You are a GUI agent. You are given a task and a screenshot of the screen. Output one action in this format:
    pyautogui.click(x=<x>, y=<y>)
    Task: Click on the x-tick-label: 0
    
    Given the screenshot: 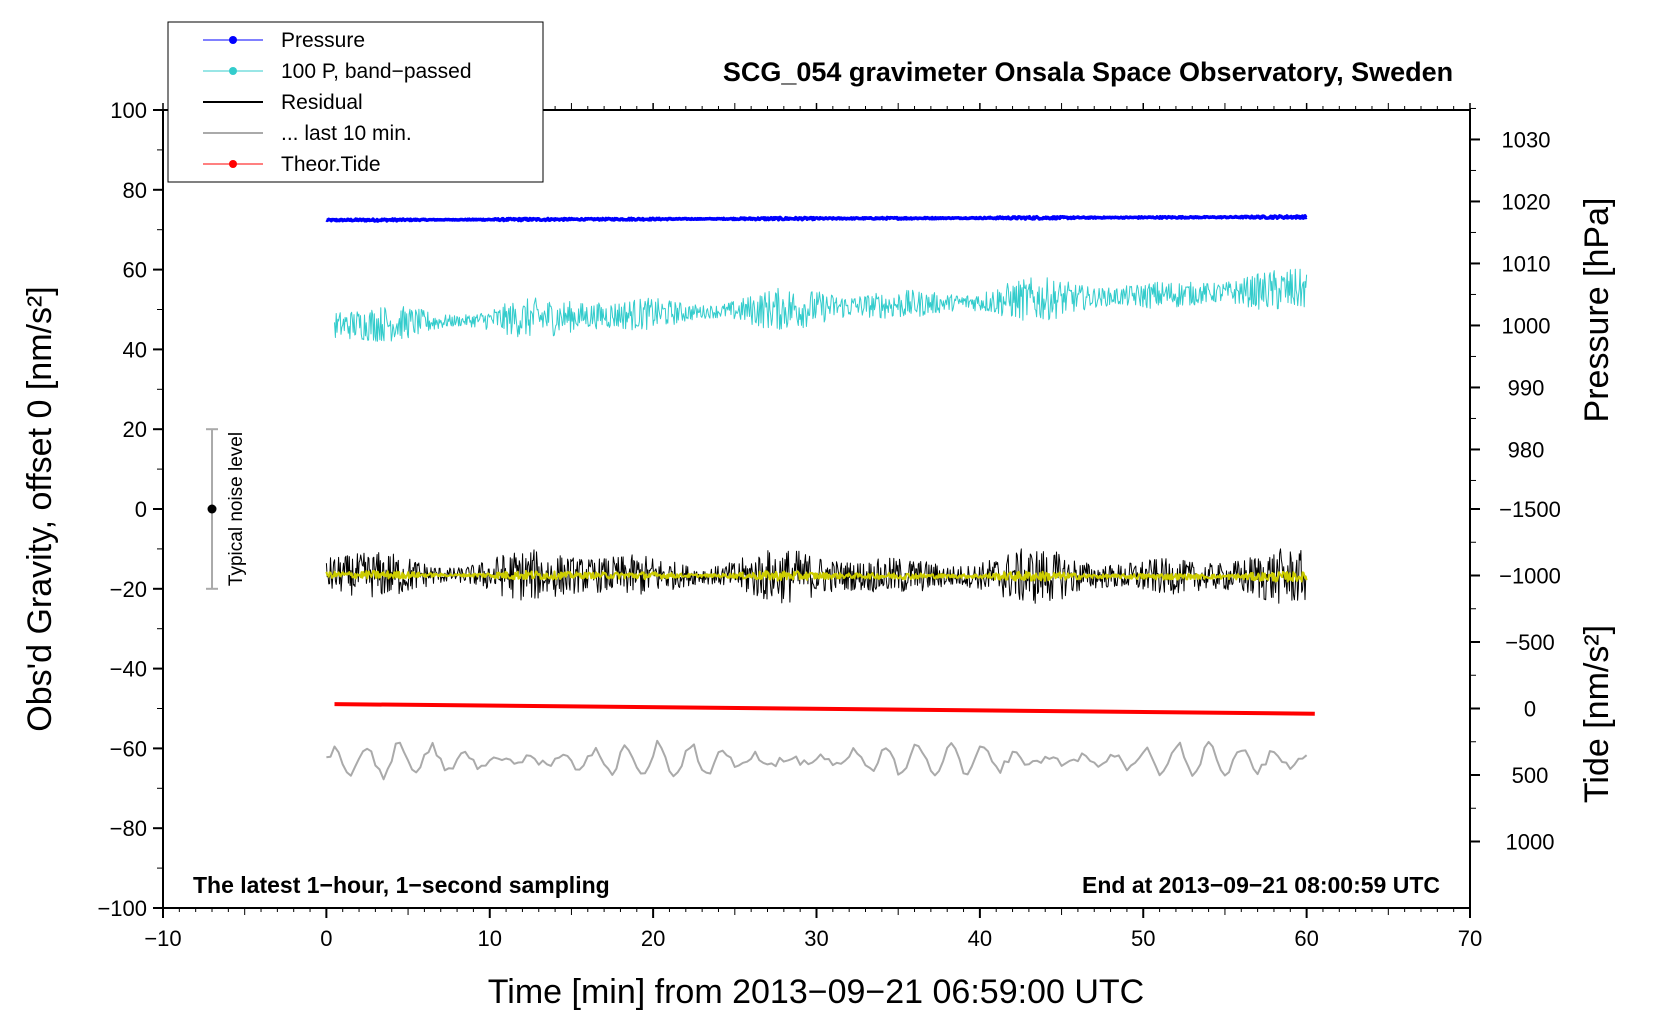 What is the action you would take?
    pyautogui.click(x=326, y=938)
    